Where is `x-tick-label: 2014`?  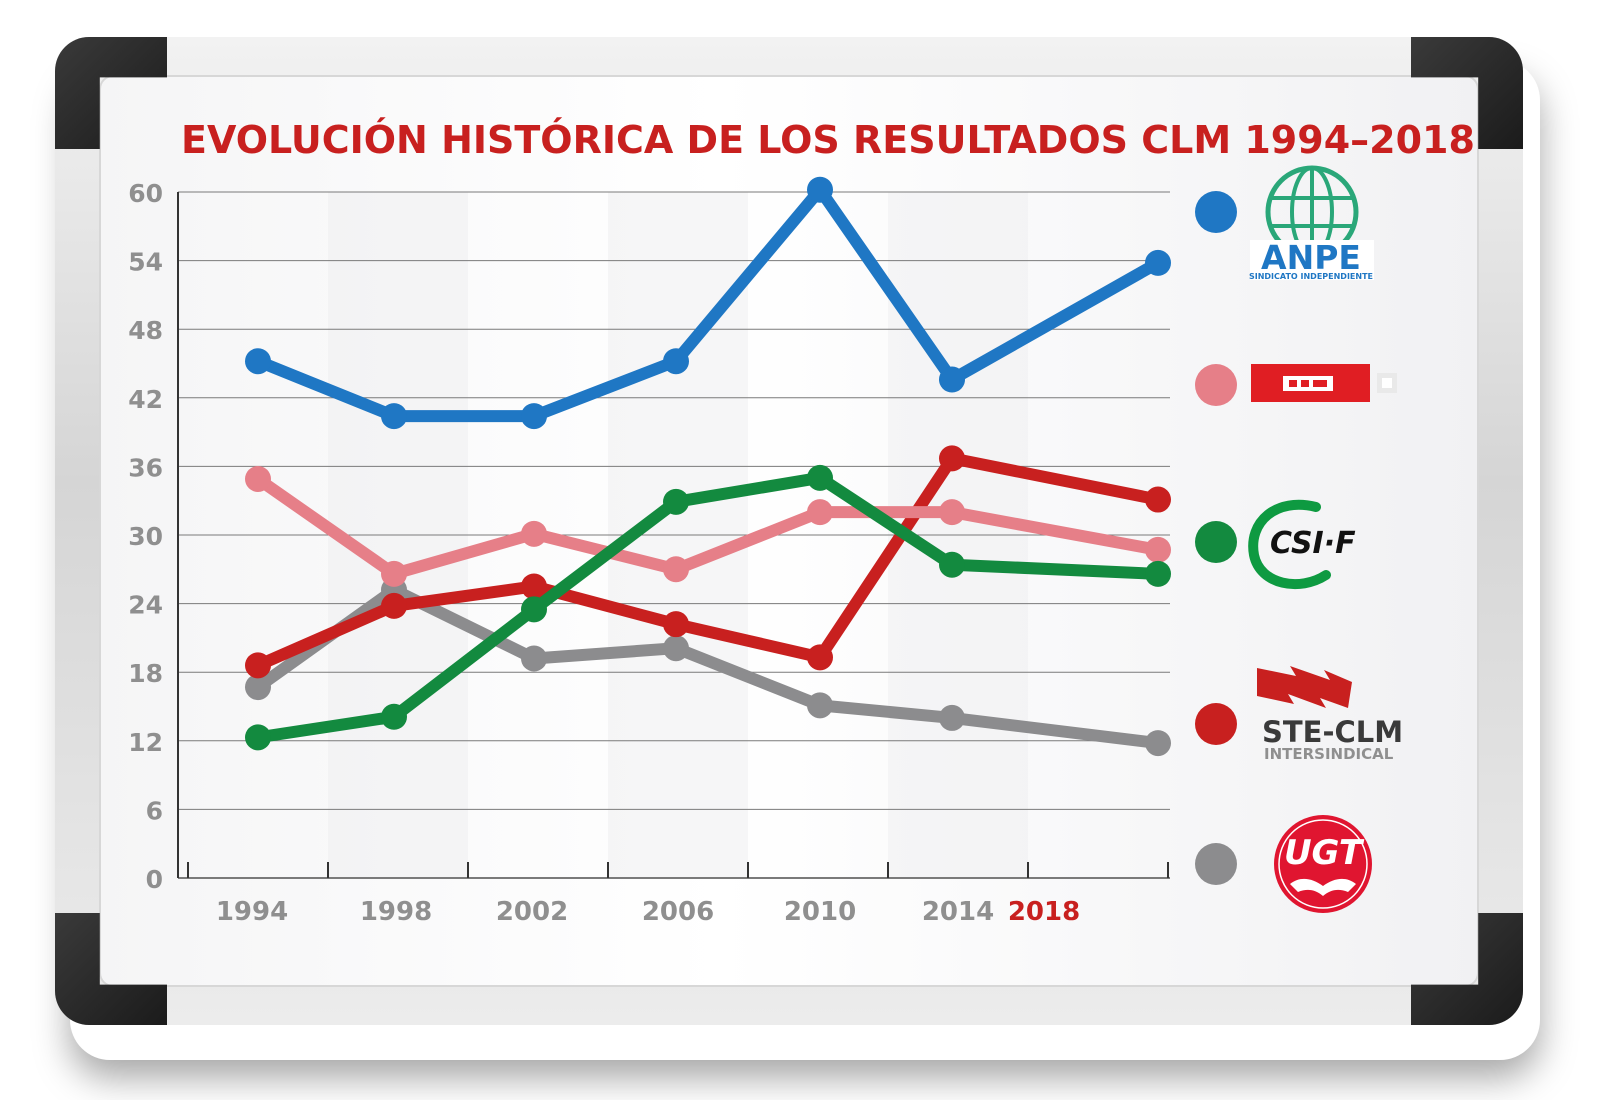 x-tick-label: 2014 is located at coordinates (958, 912).